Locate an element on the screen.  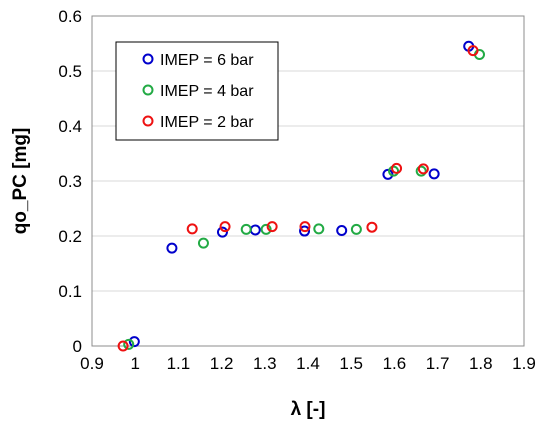
x-tick-label: 1.3 is located at coordinates (265, 363).